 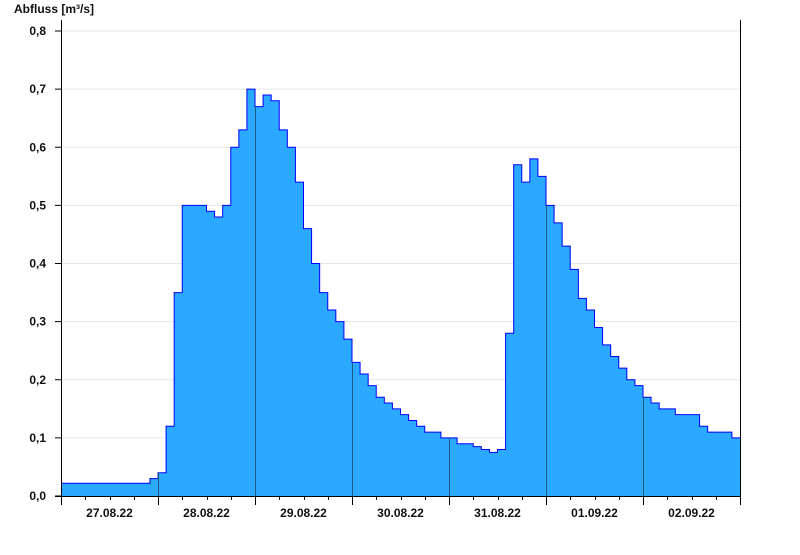 I want to click on x-tick-label: 01.09.22, so click(x=594, y=513).